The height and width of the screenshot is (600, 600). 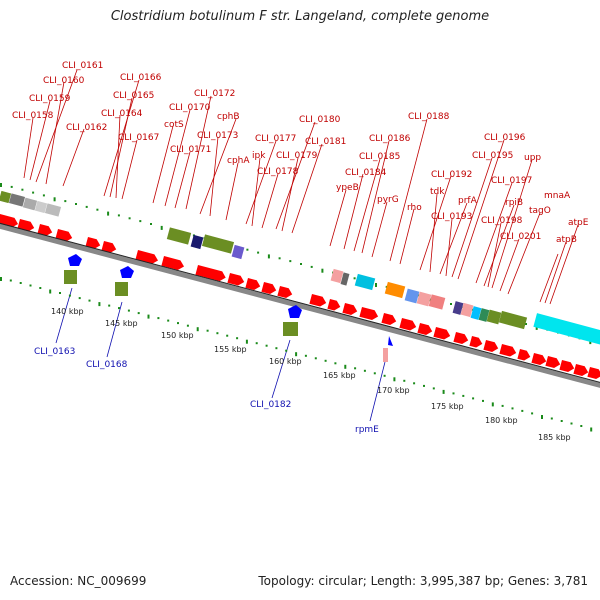 I want to click on gene-label-upp: upp, so click(x=532, y=158).